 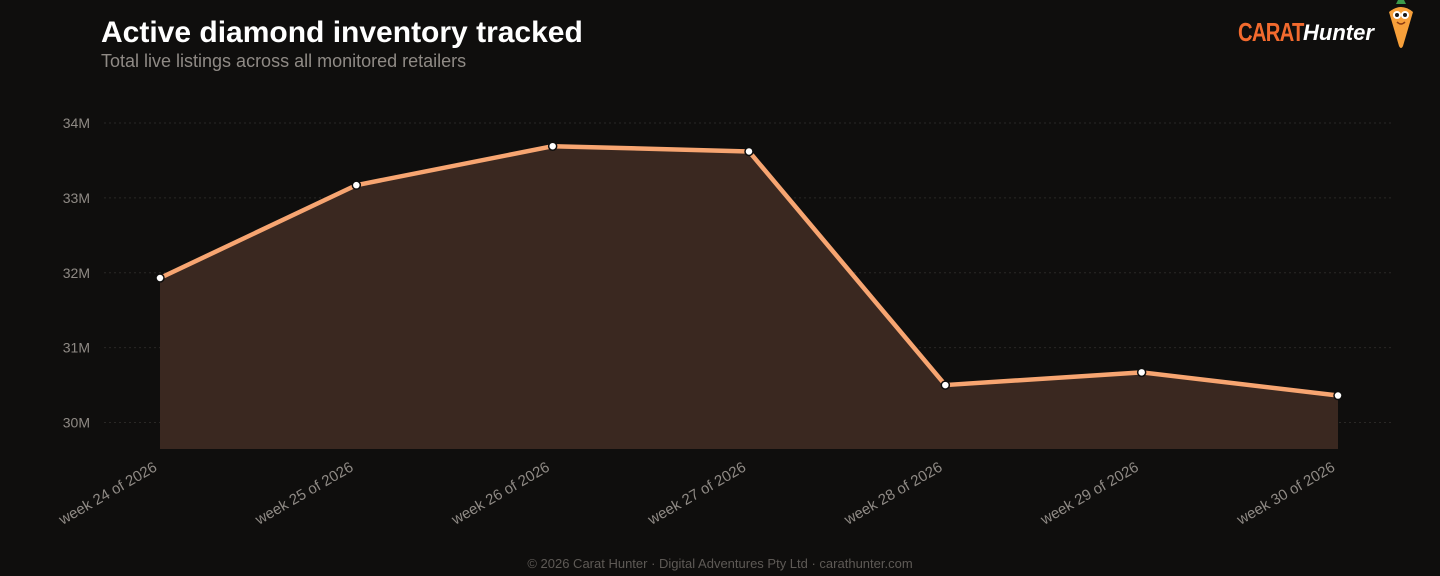 I want to click on brand-hunter-wordmark: Hunter, so click(x=1338, y=32).